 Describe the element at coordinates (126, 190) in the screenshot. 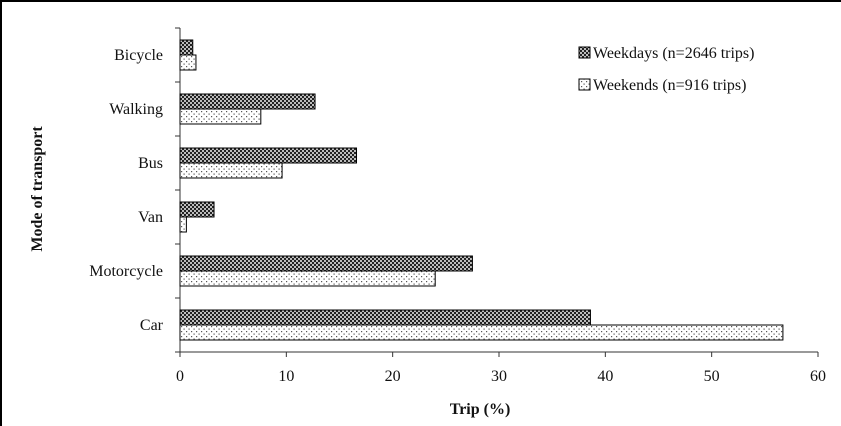

I see `category-labels: Bicycle Walking Bus Van Motorcycle Car` at that location.